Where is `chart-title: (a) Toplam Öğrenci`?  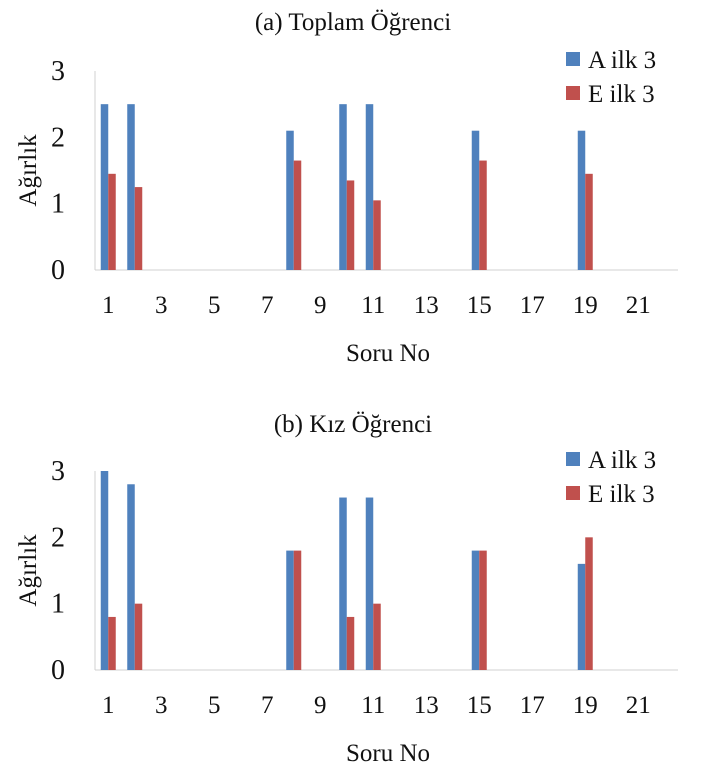 chart-title: (a) Toplam Öğrenci is located at coordinates (353, 22).